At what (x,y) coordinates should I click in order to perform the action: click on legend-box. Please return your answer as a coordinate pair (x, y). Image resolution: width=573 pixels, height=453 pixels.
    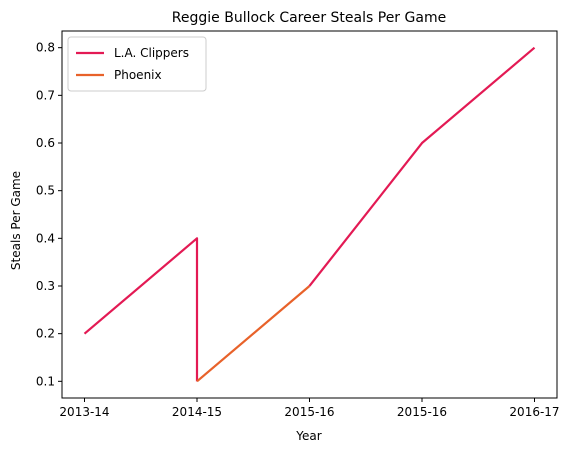
    Looking at the image, I should click on (137, 64).